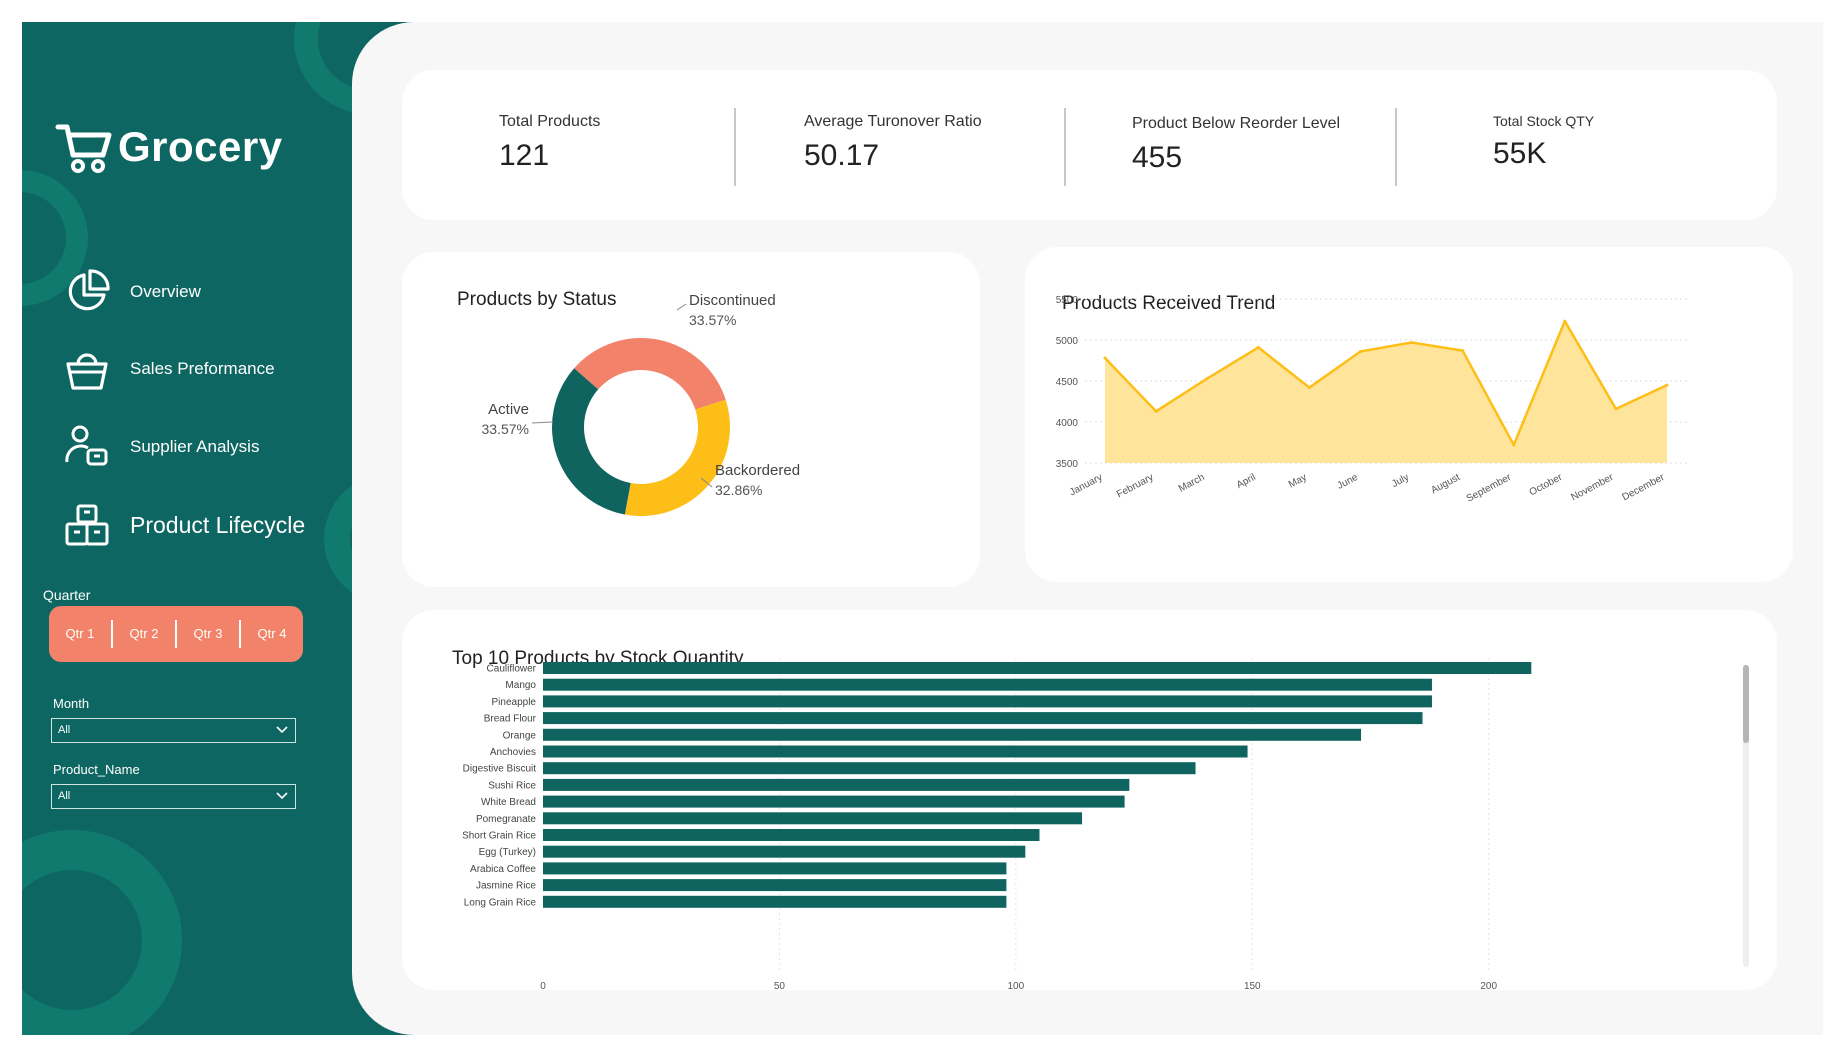 Image resolution: width=1845 pixels, height=1058 pixels. Describe the element at coordinates (520, 685) in the screenshot. I see `bar-category-label: Mango` at that location.